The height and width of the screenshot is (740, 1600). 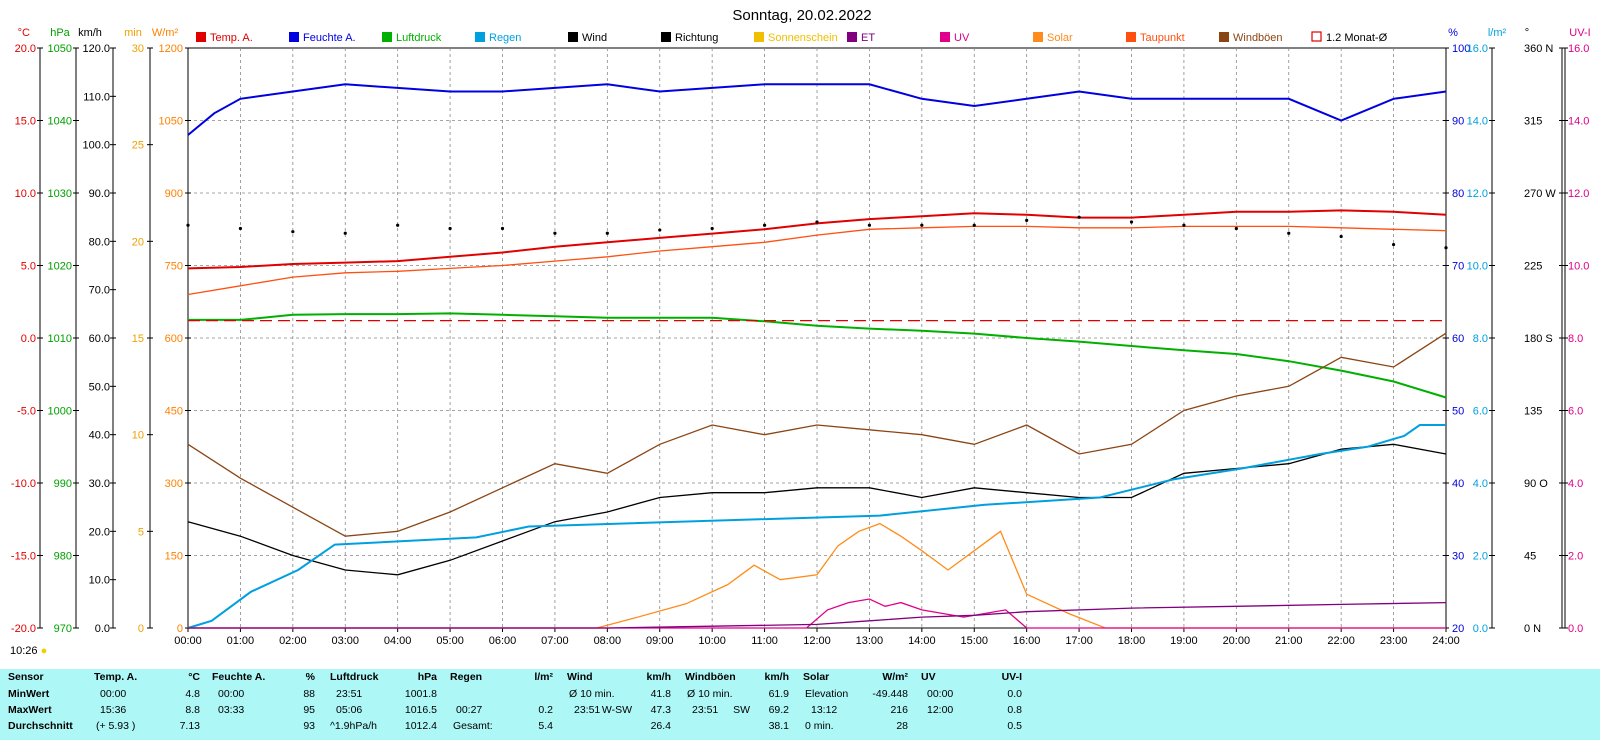 What do you see at coordinates (827, 694) in the screenshot?
I see `summary-min-solar-sub: Elevation` at bounding box center [827, 694].